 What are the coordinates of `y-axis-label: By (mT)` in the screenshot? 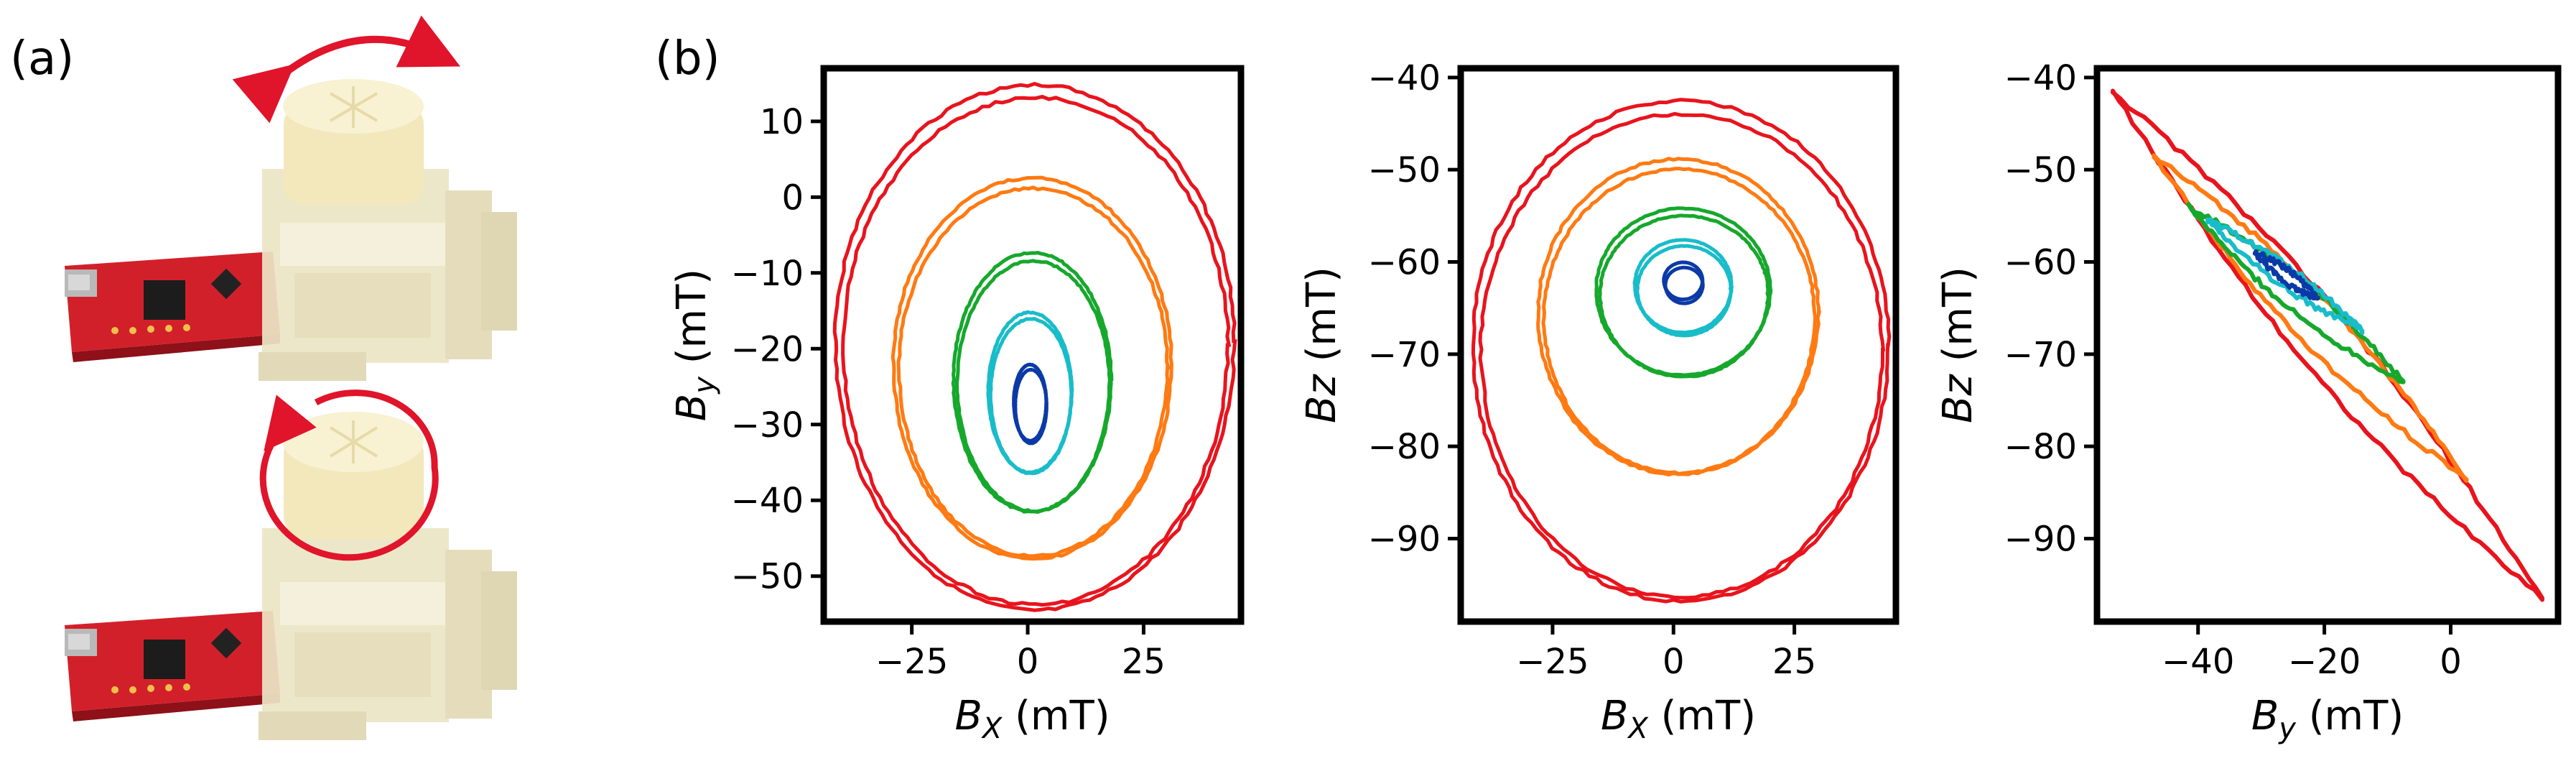 It's located at (695, 345).